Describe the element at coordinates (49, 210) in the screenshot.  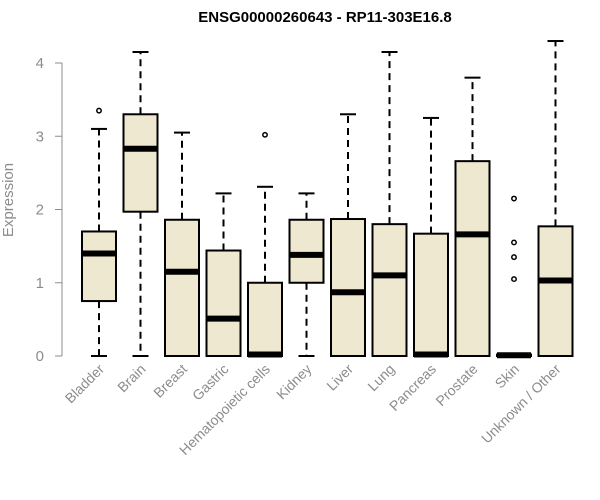
I see `y-axis: 0 1 2 3 4` at that location.